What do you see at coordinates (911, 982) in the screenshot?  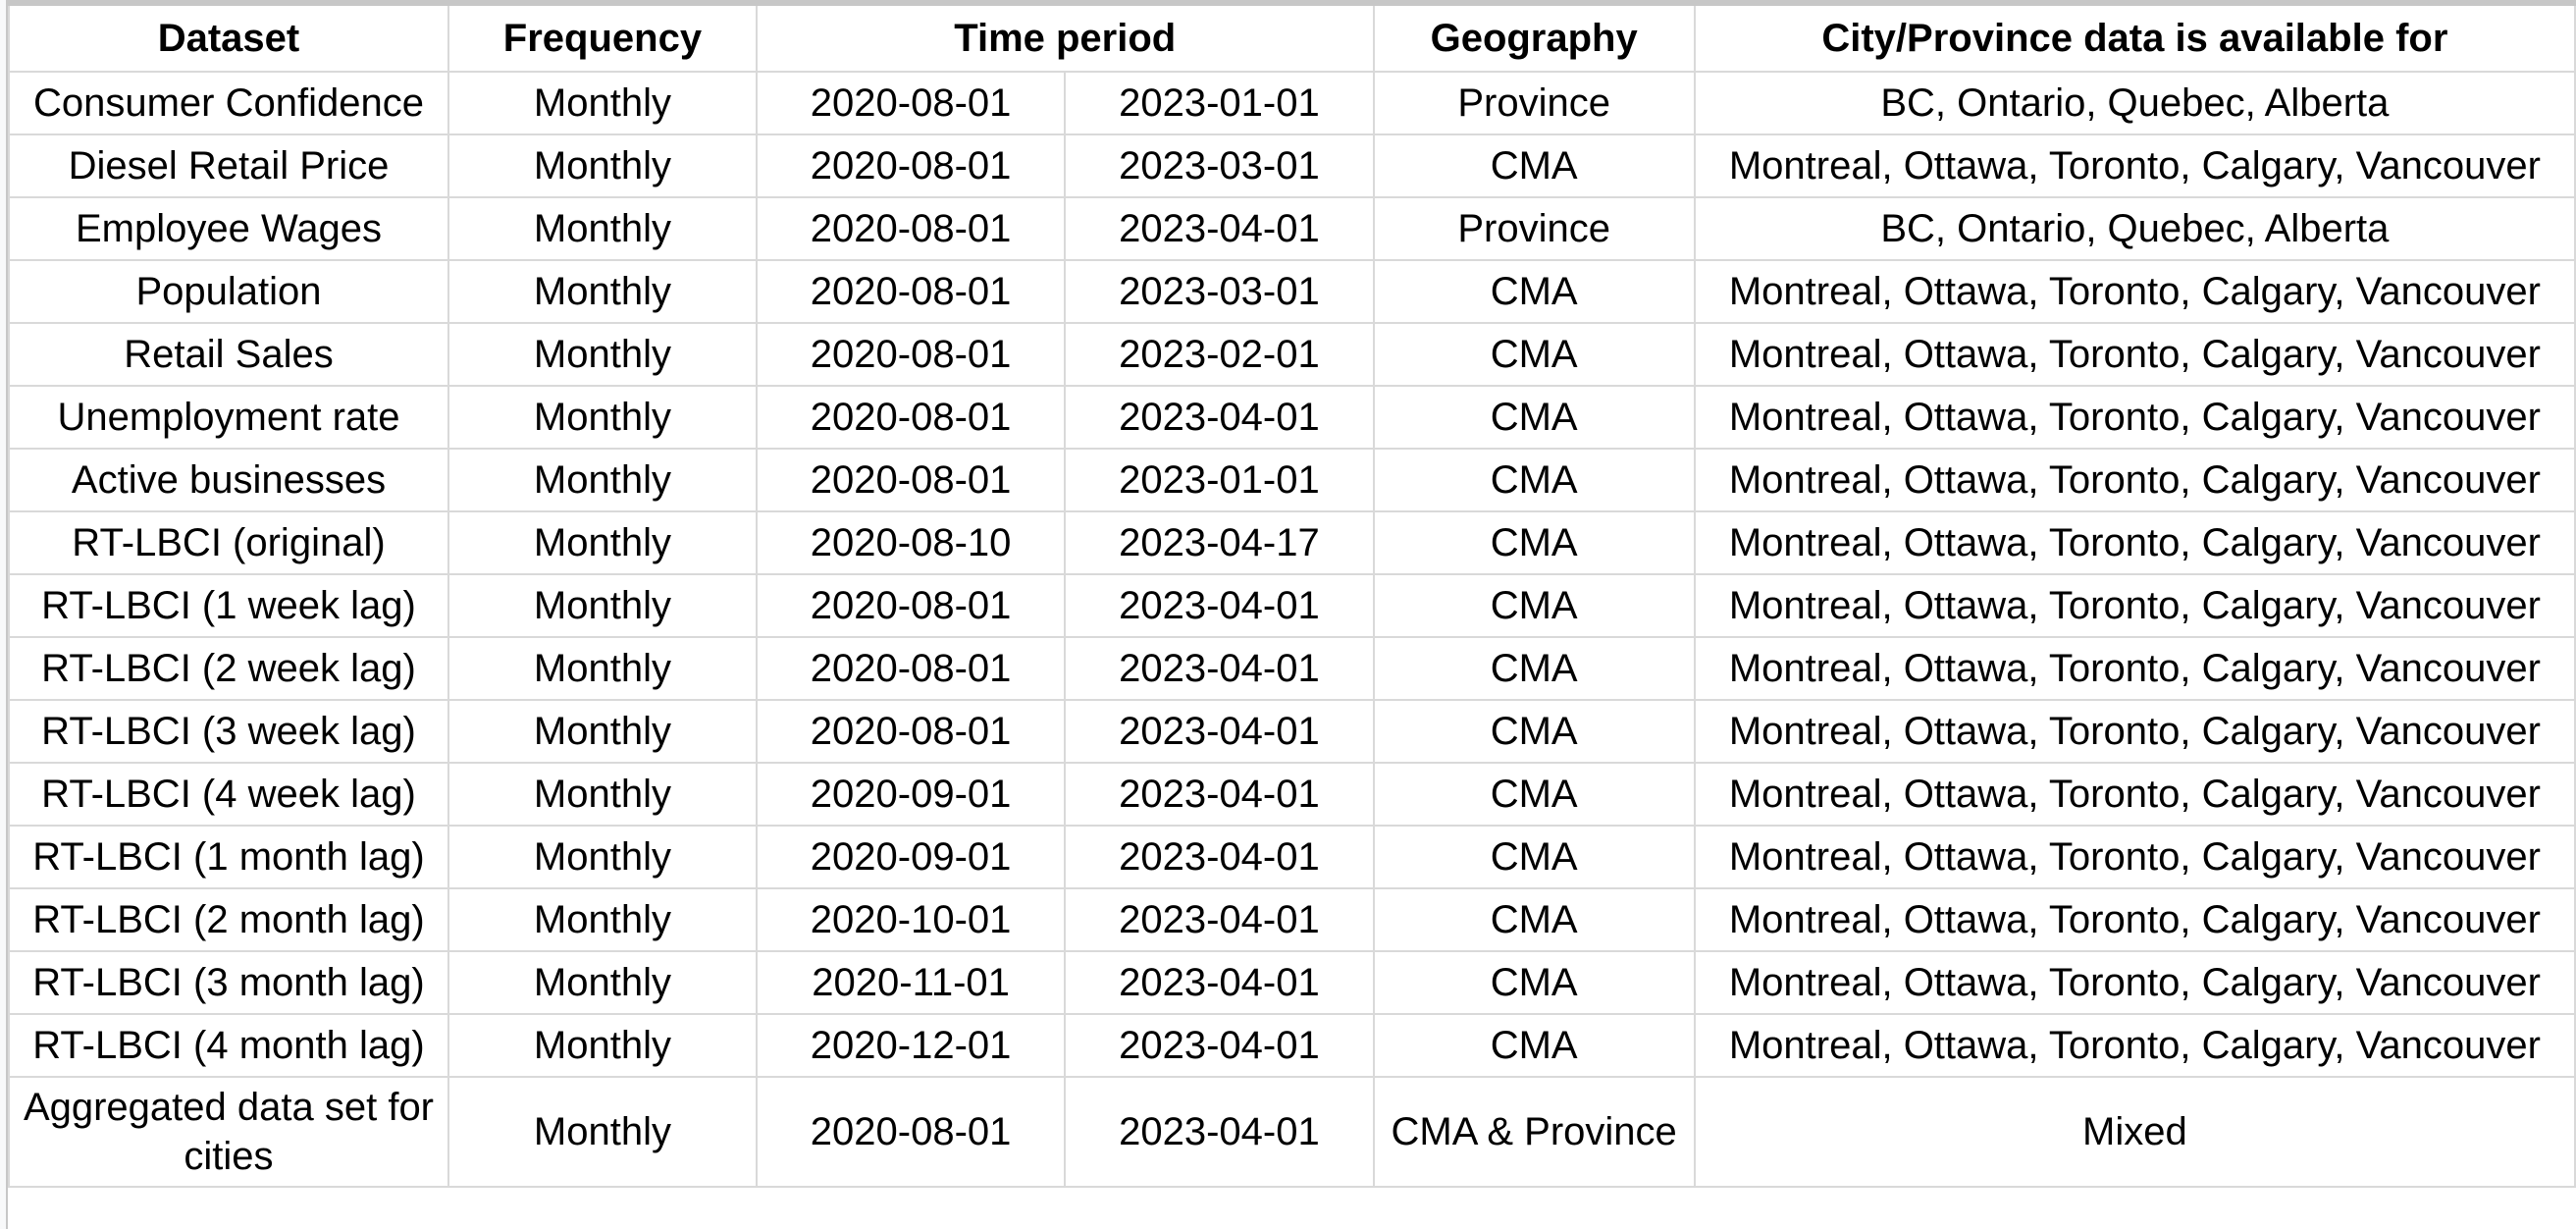 I see `cell-start-date: 2020-11-01` at bounding box center [911, 982].